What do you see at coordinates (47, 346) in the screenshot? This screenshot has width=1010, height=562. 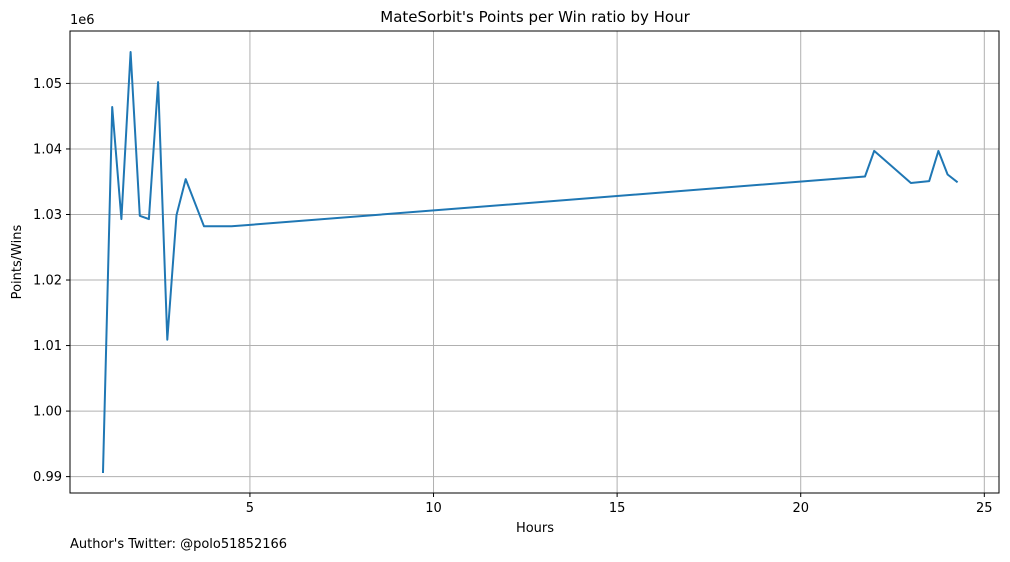 I see `y-tick-label: 1.01` at bounding box center [47, 346].